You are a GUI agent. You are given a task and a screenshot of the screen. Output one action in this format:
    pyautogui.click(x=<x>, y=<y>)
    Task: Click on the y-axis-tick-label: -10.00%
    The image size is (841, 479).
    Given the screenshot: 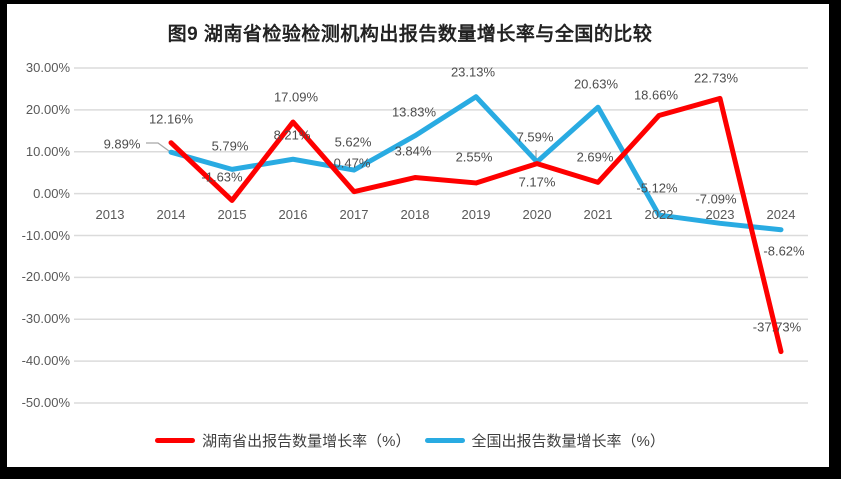 What is the action you would take?
    pyautogui.click(x=45, y=235)
    